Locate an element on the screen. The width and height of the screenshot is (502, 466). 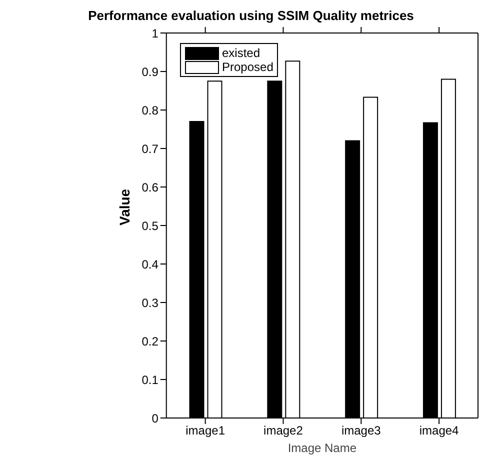
y-tick-label: 1 is located at coordinates (155, 33).